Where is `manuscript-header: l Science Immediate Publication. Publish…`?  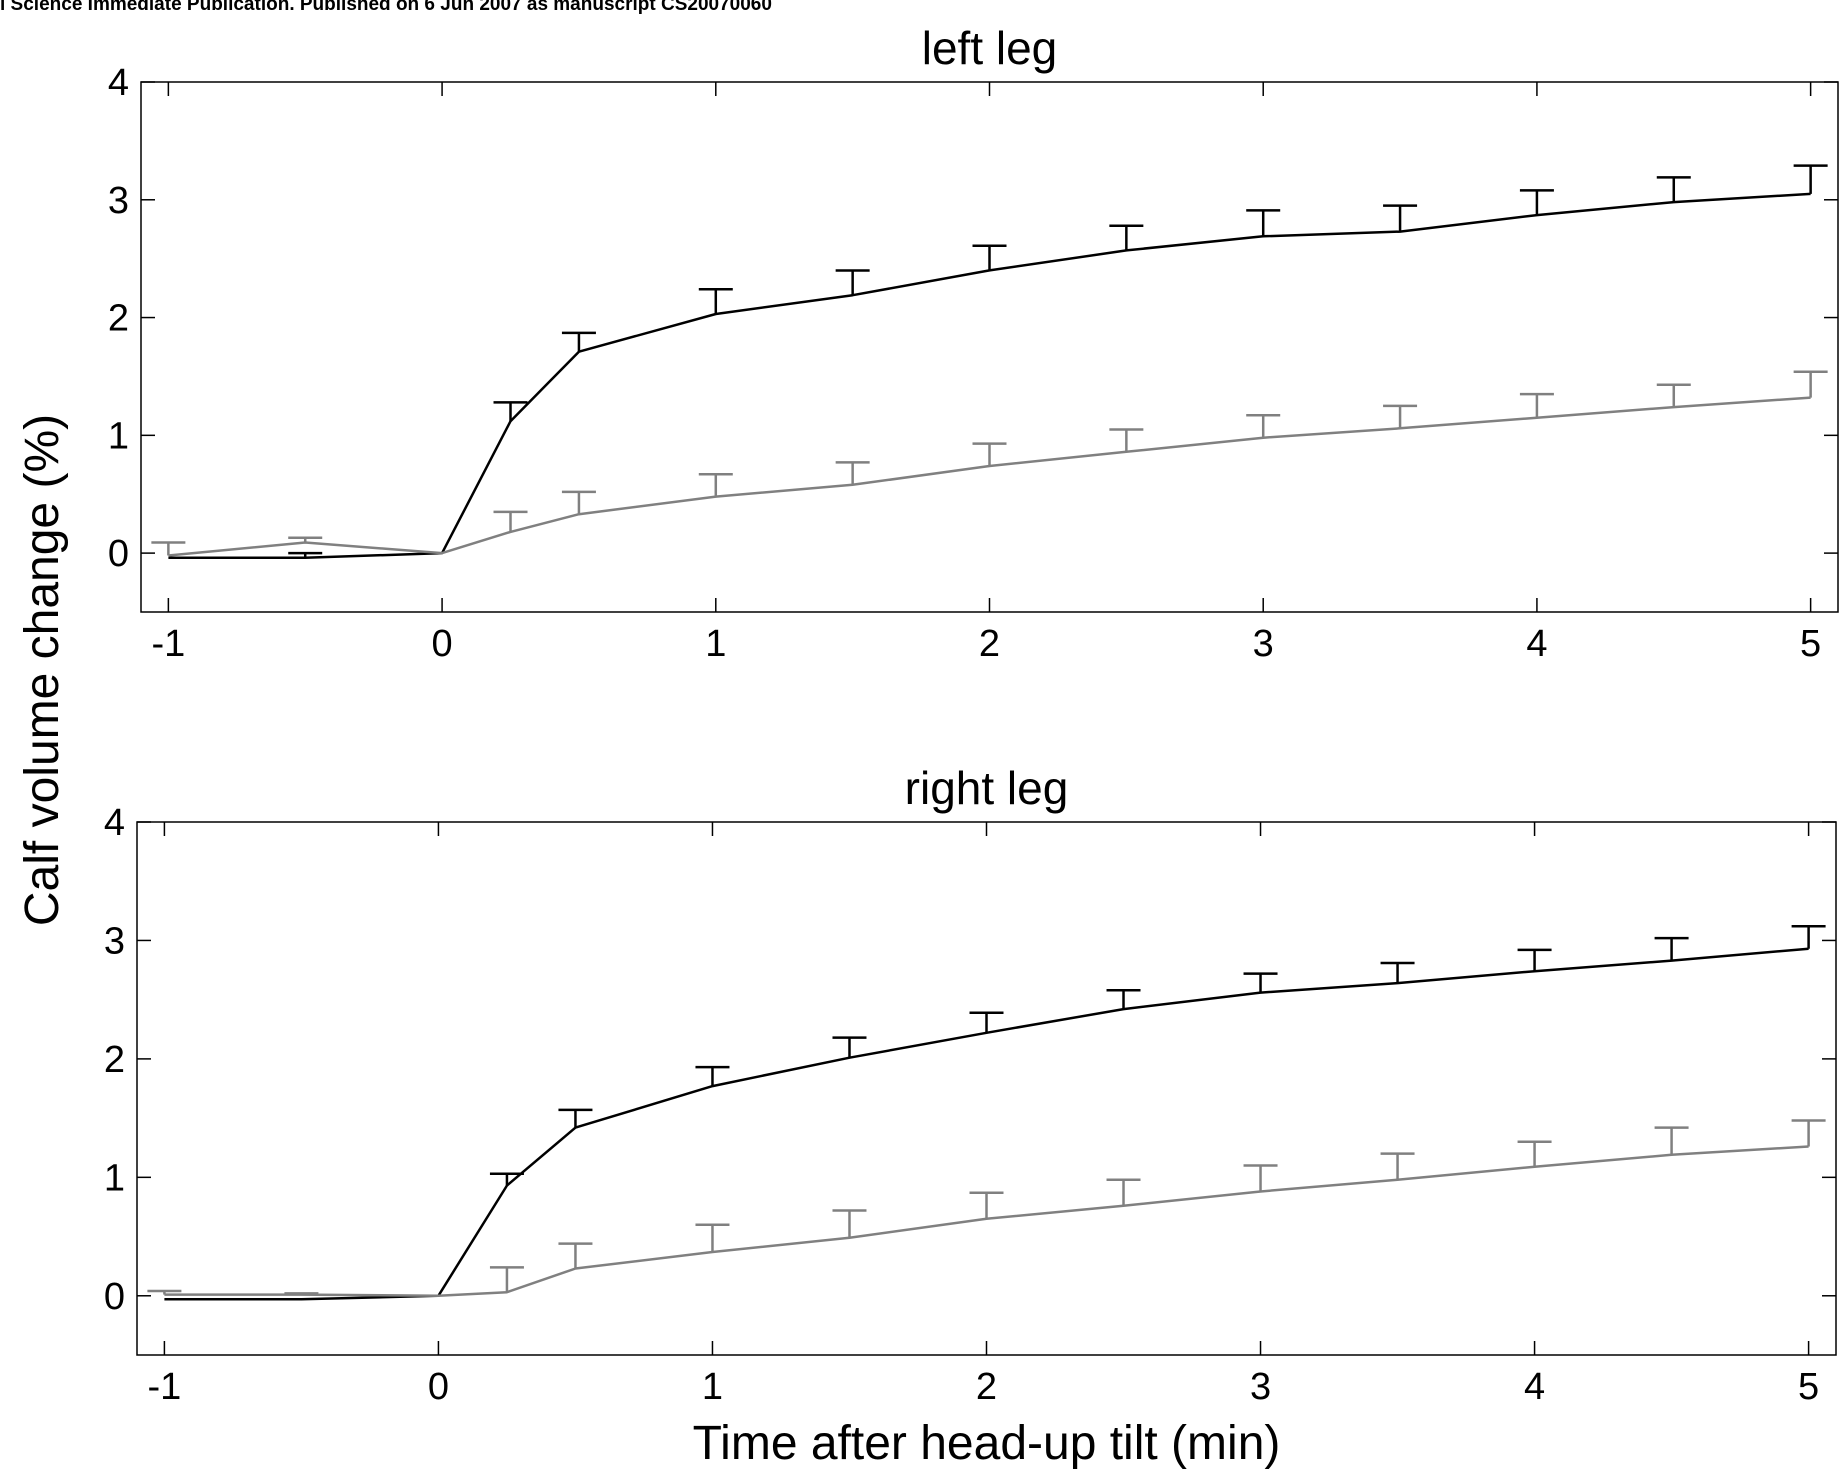
manuscript-header: l Science Immediate Publication. Publish… is located at coordinates (386, 7).